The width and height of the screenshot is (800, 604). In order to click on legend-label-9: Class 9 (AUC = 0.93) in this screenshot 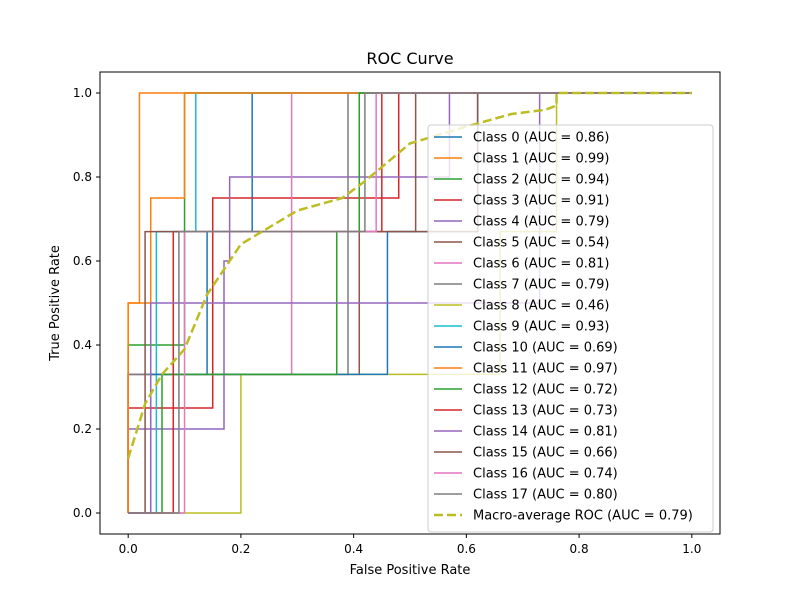, I will do `click(541, 327)`.